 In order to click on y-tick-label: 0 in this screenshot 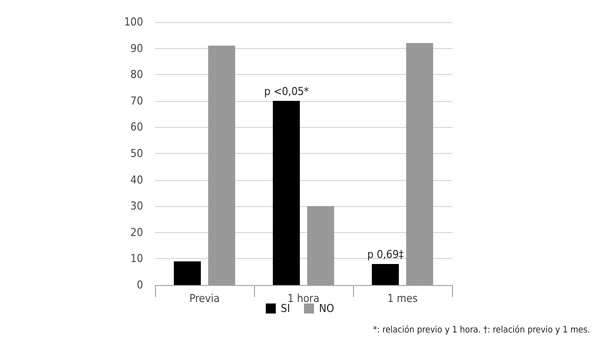, I will do `click(139, 285)`.